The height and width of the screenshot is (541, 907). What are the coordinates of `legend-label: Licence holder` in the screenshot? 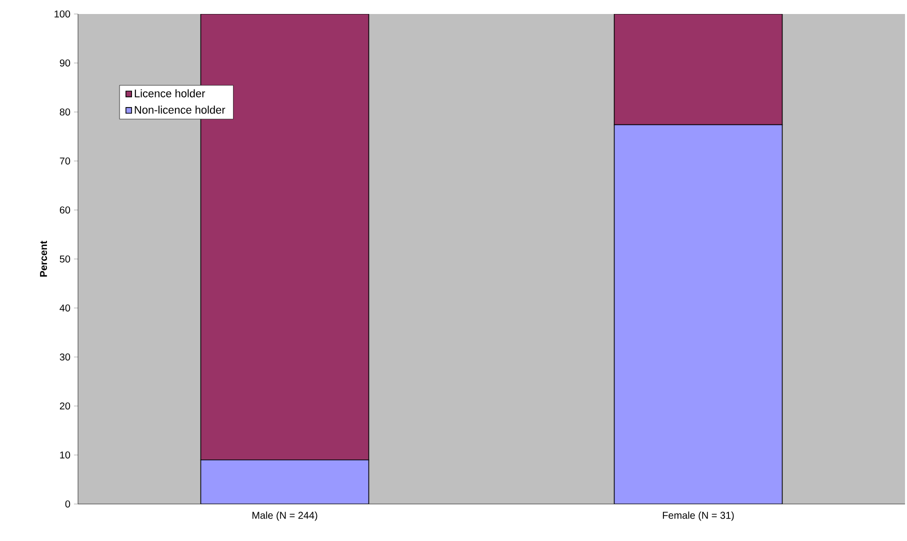 It's located at (170, 93).